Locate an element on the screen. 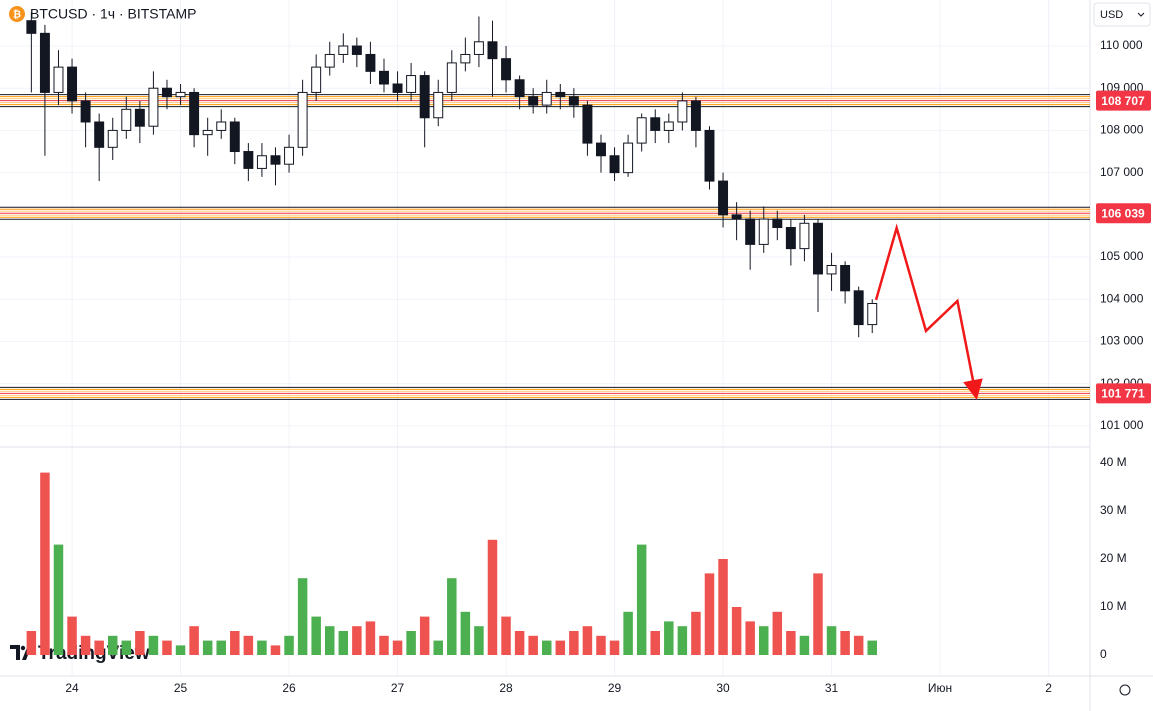 The height and width of the screenshot is (711, 1153). volume-tick-label: 30 M is located at coordinates (1113, 510).